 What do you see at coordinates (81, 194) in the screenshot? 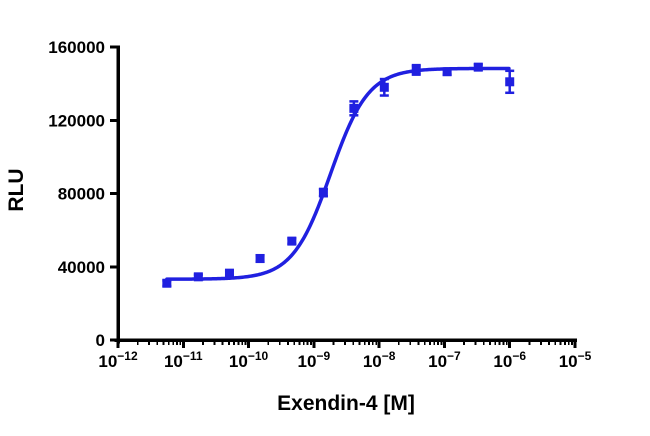
I see `y-tick-label: 80000` at bounding box center [81, 194].